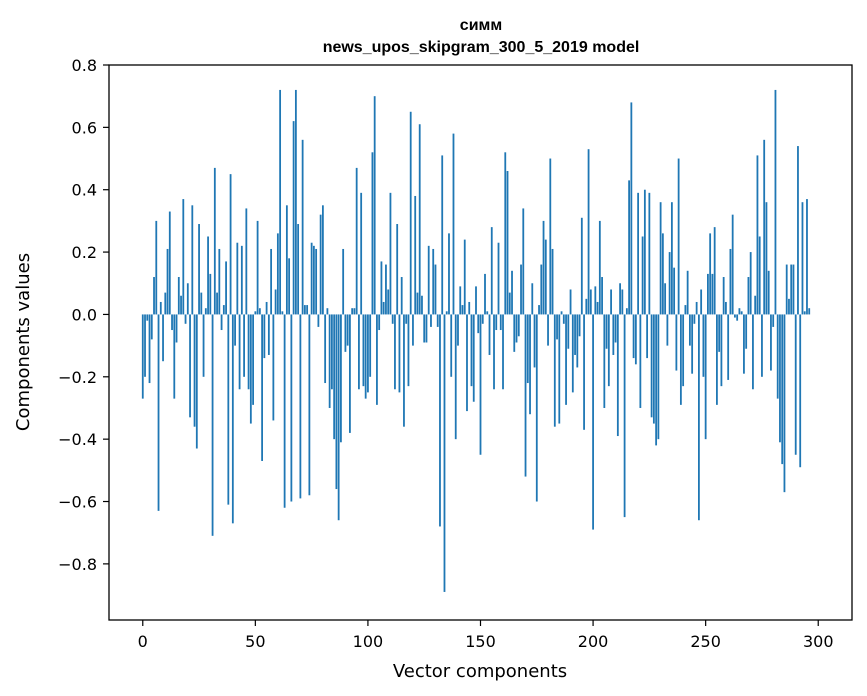 The width and height of the screenshot is (867, 696). Describe the element at coordinates (23, 342) in the screenshot. I see `y-axis-label: Components values` at that location.